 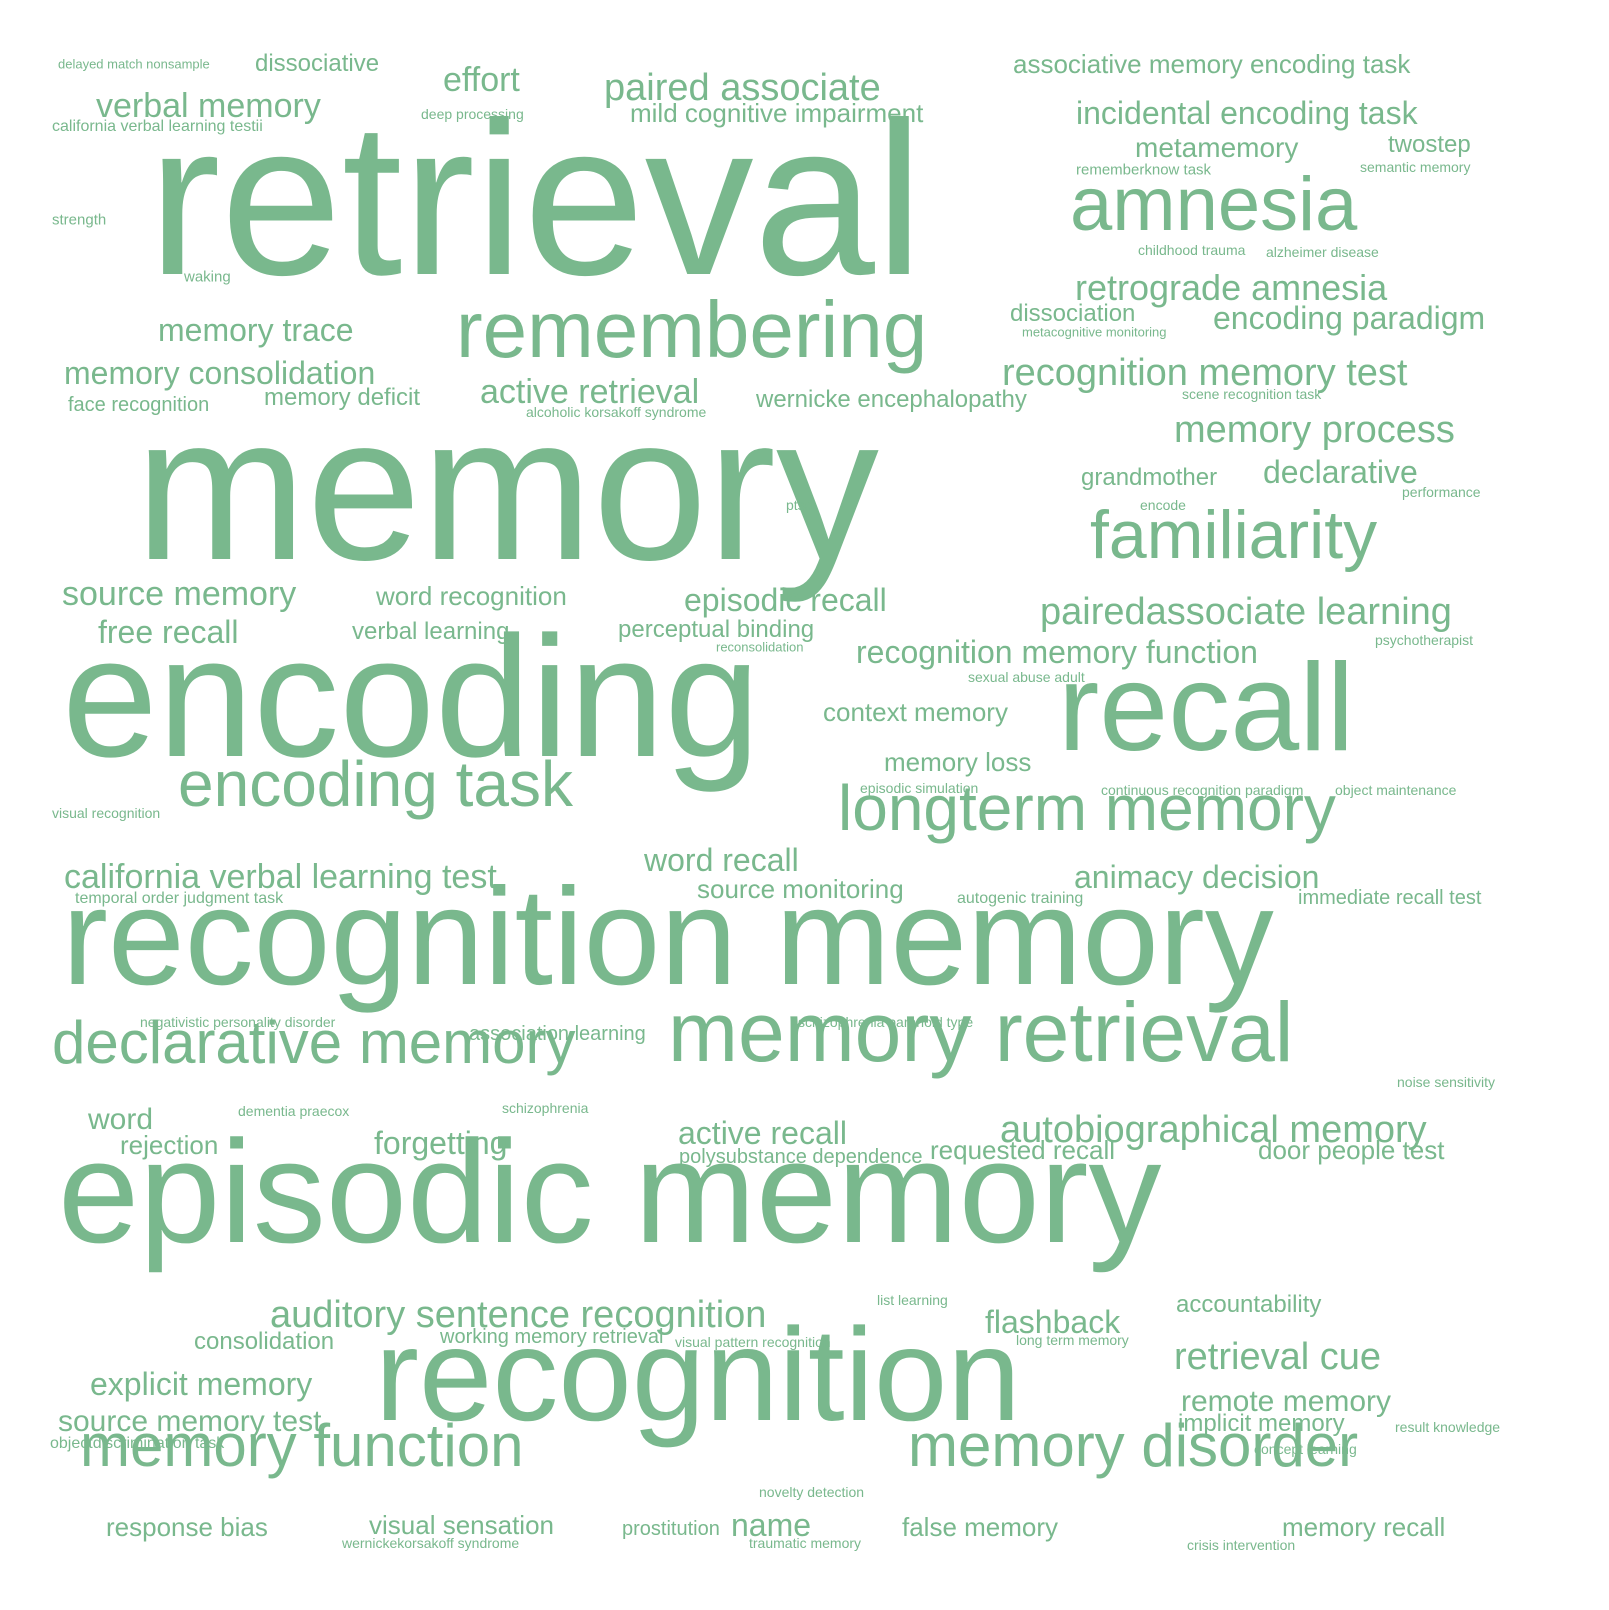 What do you see at coordinates (981, 1032) in the screenshot?
I see `word-memory-retrieval: memory retrieval` at bounding box center [981, 1032].